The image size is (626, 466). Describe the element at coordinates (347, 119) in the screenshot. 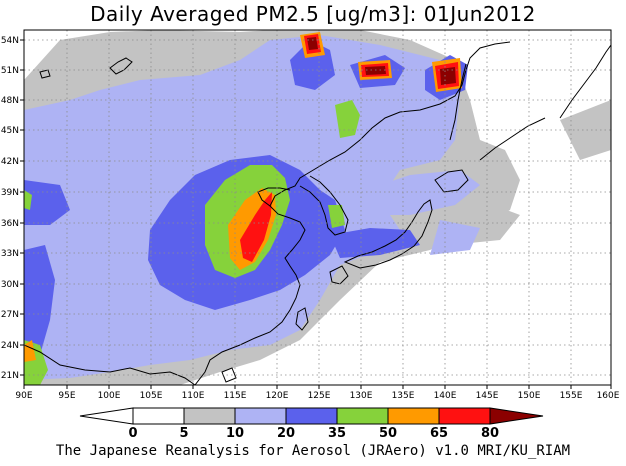

I see `pm25-region-35b` at that location.